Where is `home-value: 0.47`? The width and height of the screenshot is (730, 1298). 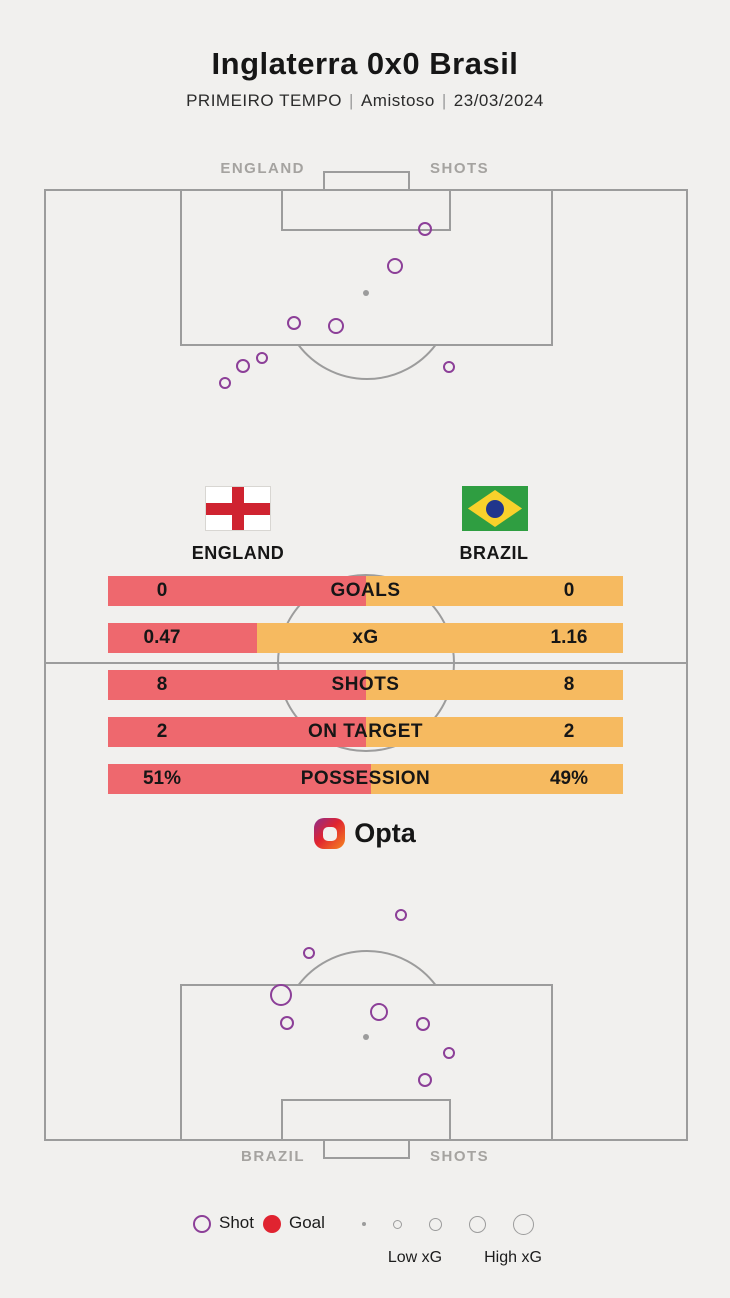 home-value: 0.47 is located at coordinates (162, 637).